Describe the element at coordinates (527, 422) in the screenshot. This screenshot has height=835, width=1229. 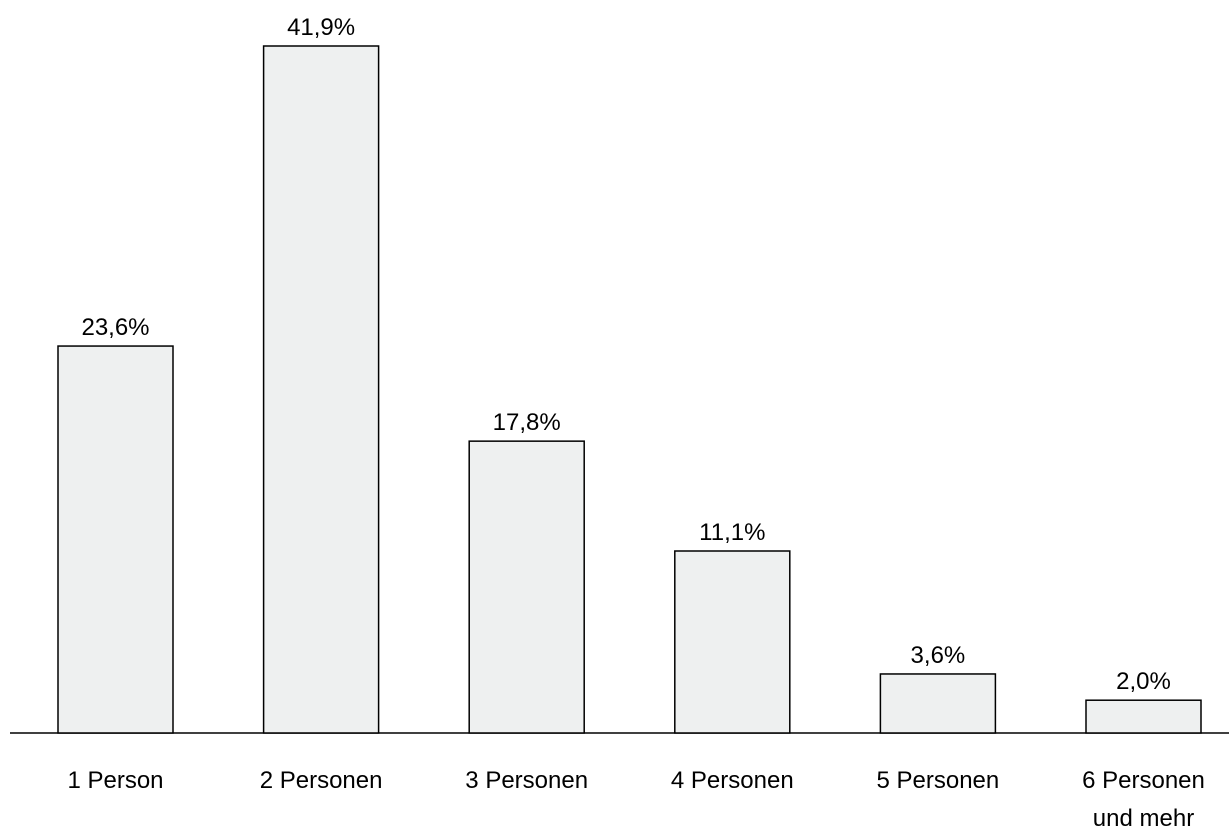
I see `value-label: 17,8%` at that location.